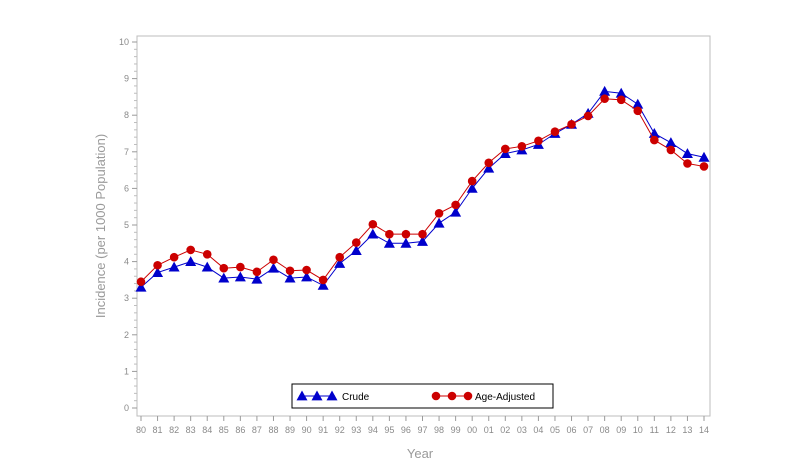 The width and height of the screenshot is (800, 467). Describe the element at coordinates (126, 335) in the screenshot. I see `y-tick-label: 2` at that location.